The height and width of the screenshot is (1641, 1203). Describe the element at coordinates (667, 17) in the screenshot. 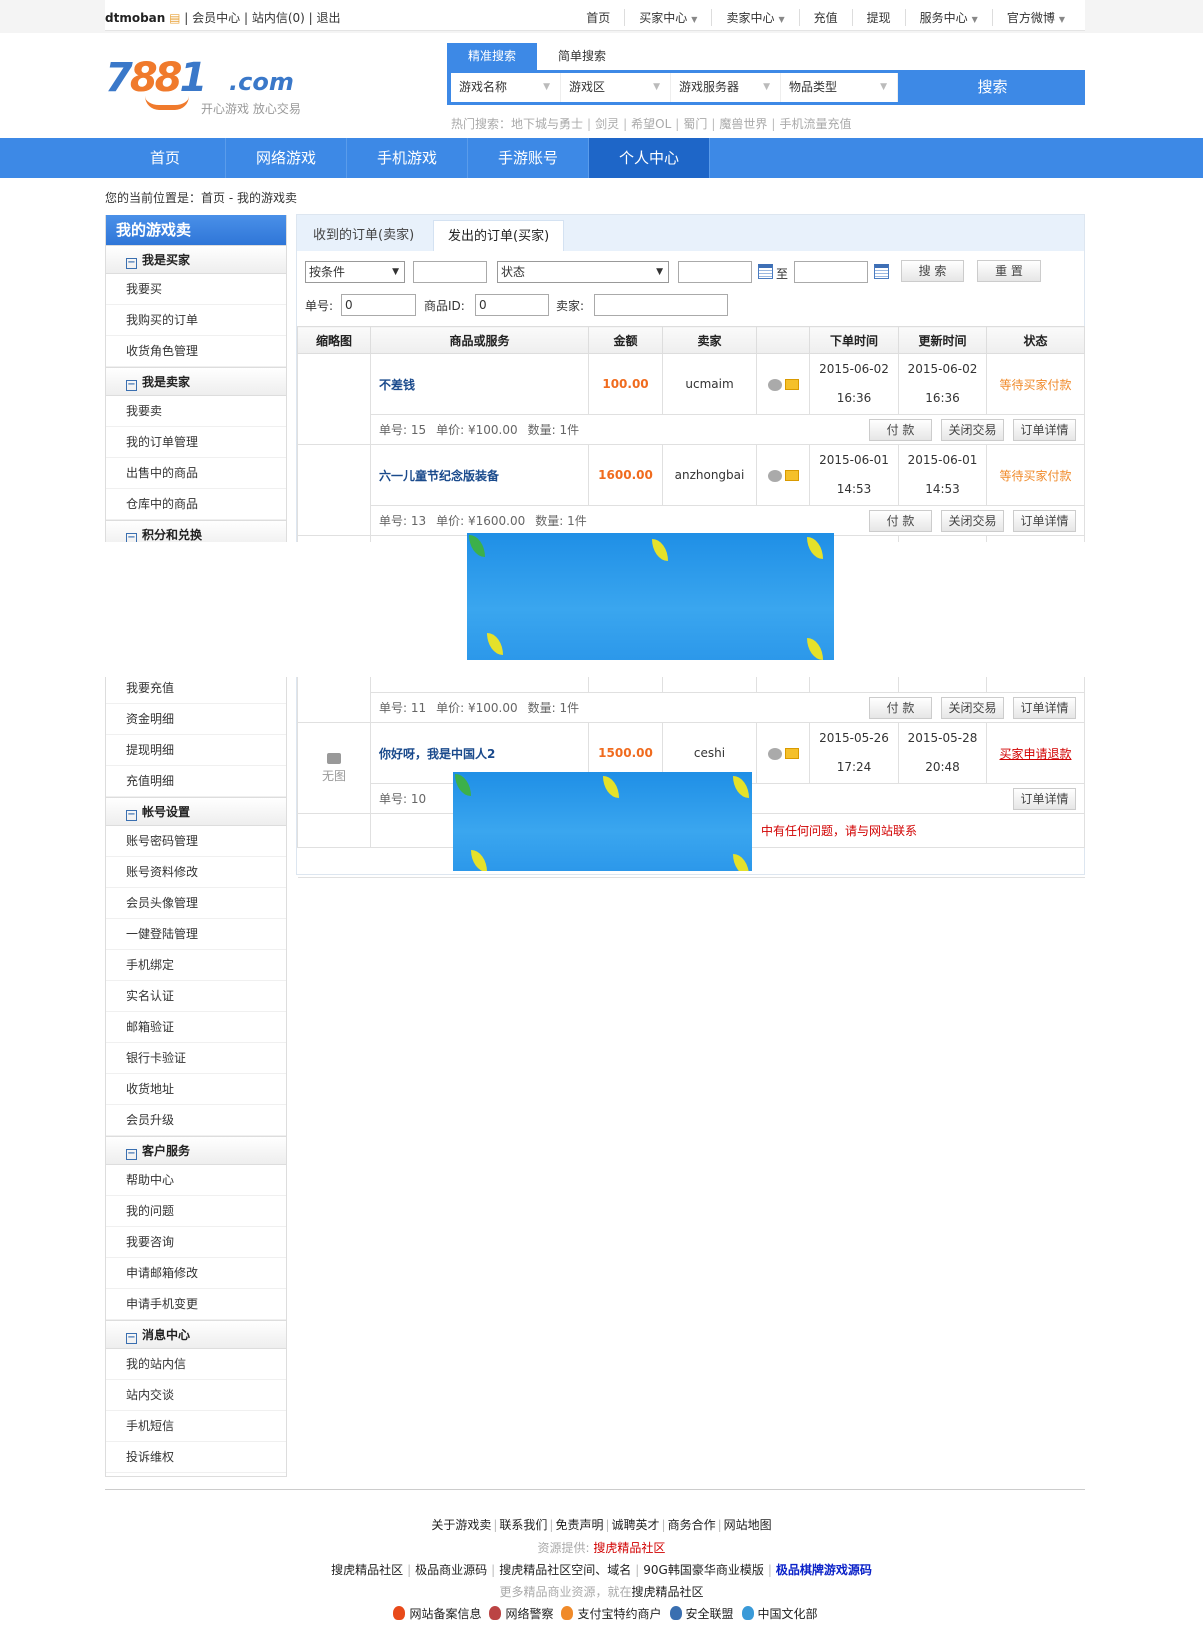

I see `topnav-item: 买家中心 ▼` at that location.